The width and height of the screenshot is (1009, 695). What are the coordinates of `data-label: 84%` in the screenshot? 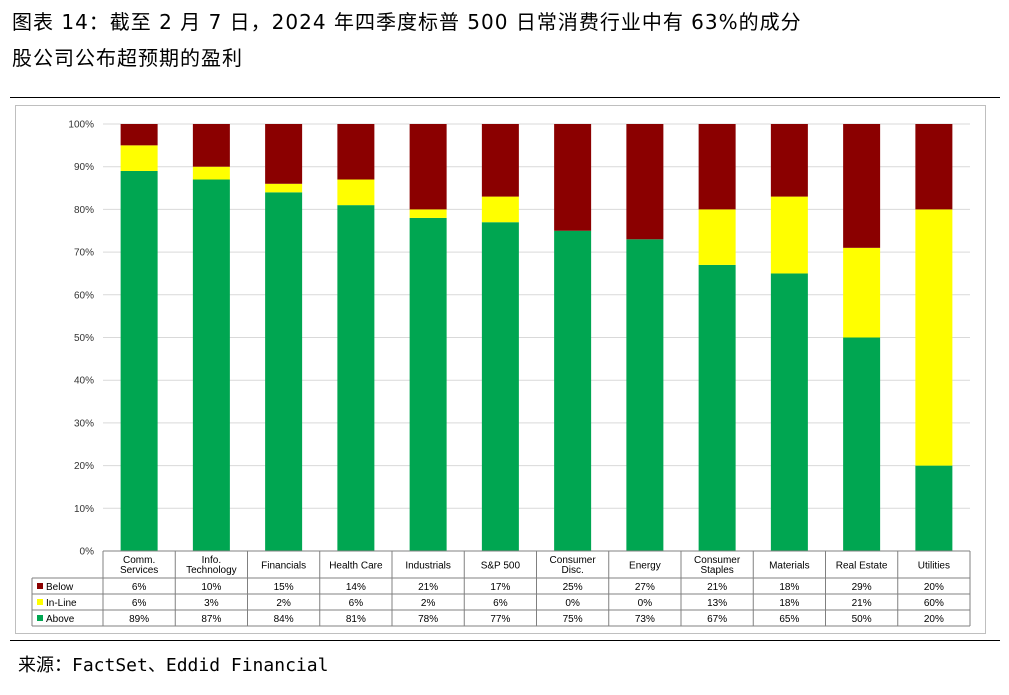 It's located at (284, 619).